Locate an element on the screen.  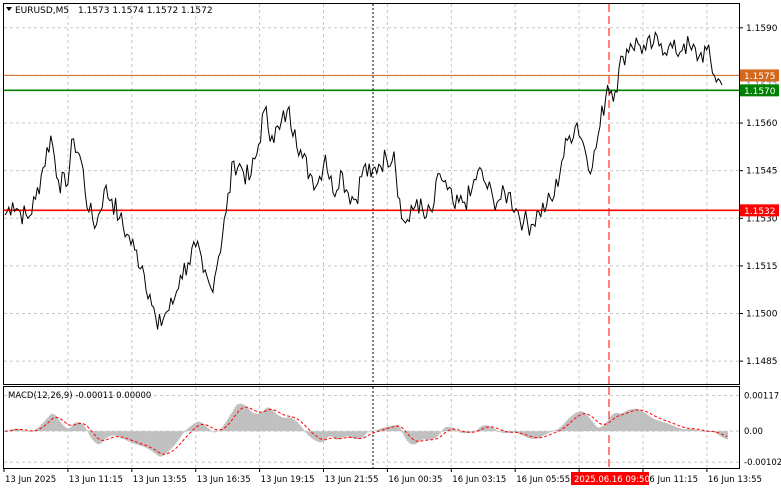
dropdown-triangle-icon is located at coordinates (9, 9).